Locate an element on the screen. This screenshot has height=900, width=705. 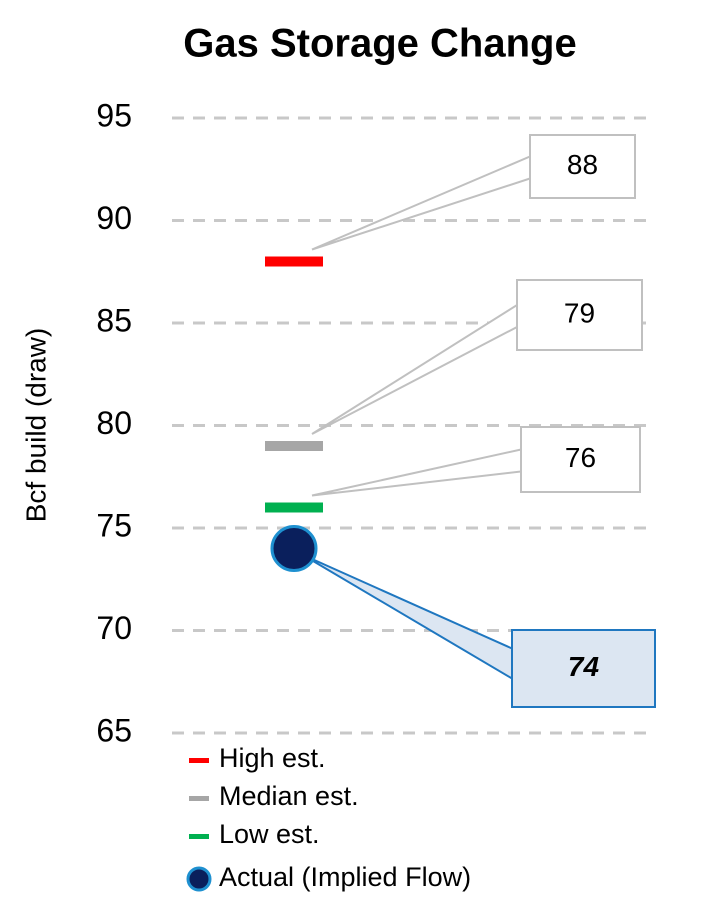
y-tick-label: 80 is located at coordinates (114, 423).